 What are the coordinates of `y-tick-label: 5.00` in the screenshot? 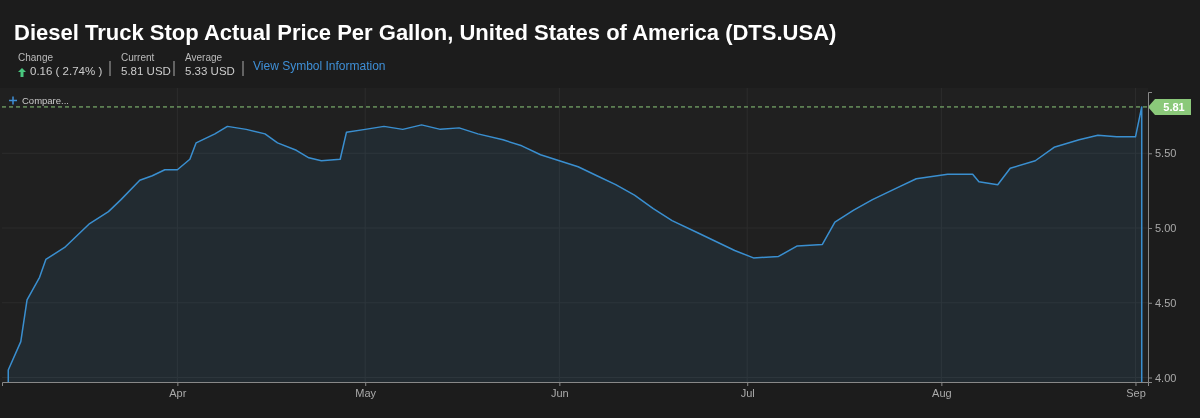 It's located at (1166, 228).